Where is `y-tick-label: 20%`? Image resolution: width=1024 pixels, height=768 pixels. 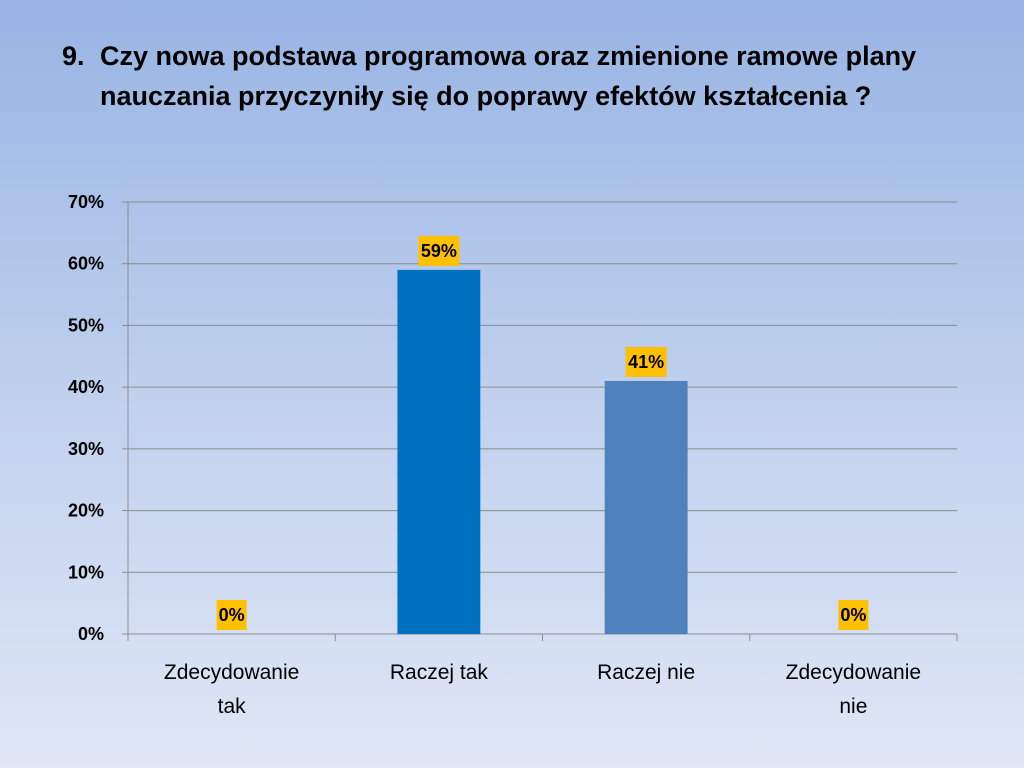
y-tick-label: 20% is located at coordinates (86, 511).